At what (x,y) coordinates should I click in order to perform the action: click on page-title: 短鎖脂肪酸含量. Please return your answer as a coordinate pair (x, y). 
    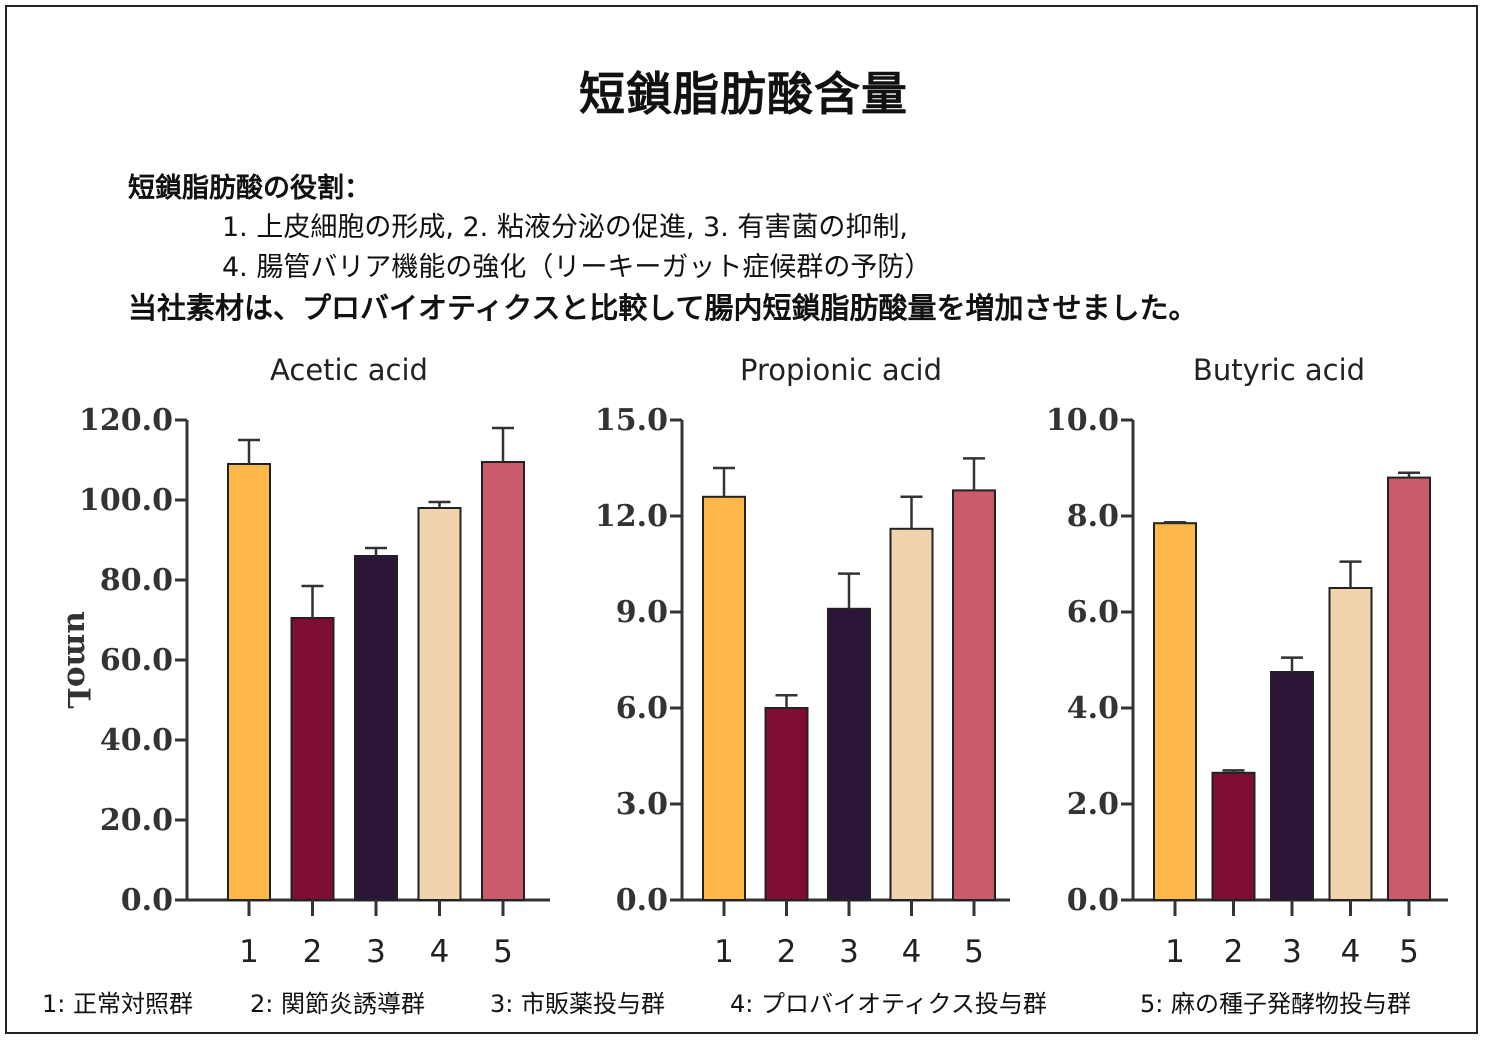
    Looking at the image, I should click on (743, 94).